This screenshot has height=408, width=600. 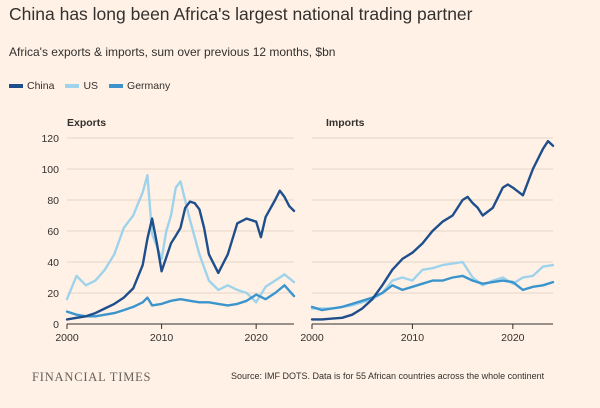 What do you see at coordinates (92, 377) in the screenshot?
I see `ft-logo: FINANCIAL TIMES` at bounding box center [92, 377].